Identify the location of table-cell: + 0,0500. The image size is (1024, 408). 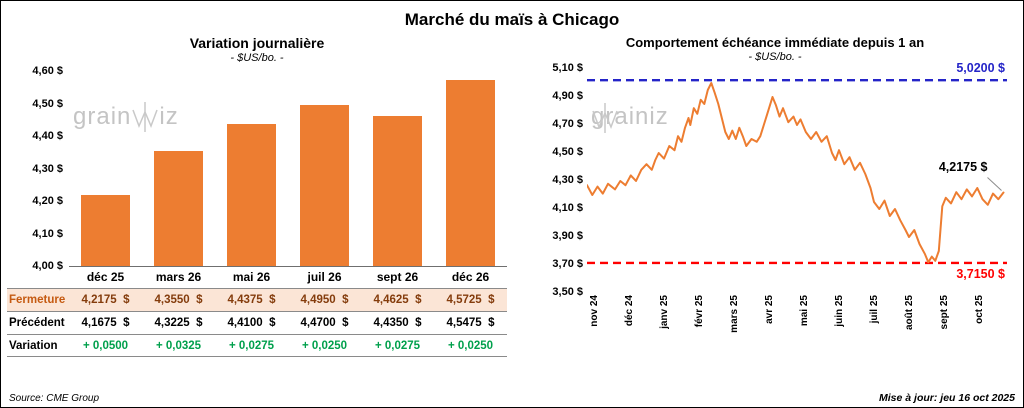
(105, 345).